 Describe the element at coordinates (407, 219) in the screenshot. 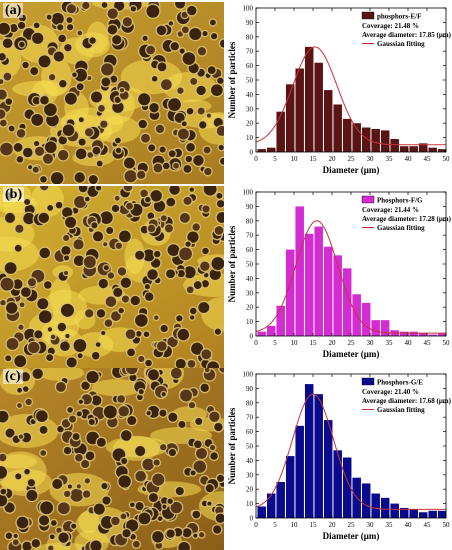

I see `legend-annotation: Average diameter: 17.28 (μm)` at that location.